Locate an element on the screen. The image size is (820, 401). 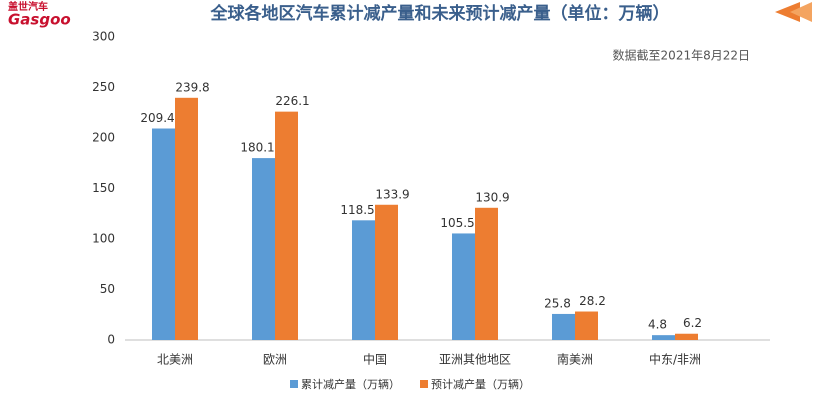
logo-cn: 盖世汽车 is located at coordinates (28, 6).